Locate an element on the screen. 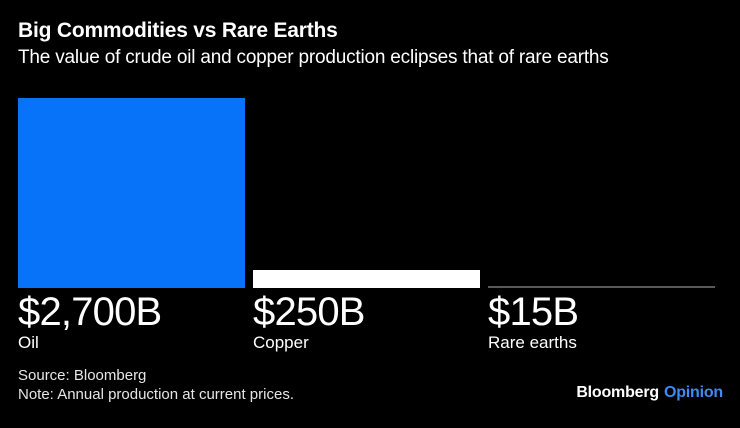  category-label-oil: Oil is located at coordinates (28, 342).